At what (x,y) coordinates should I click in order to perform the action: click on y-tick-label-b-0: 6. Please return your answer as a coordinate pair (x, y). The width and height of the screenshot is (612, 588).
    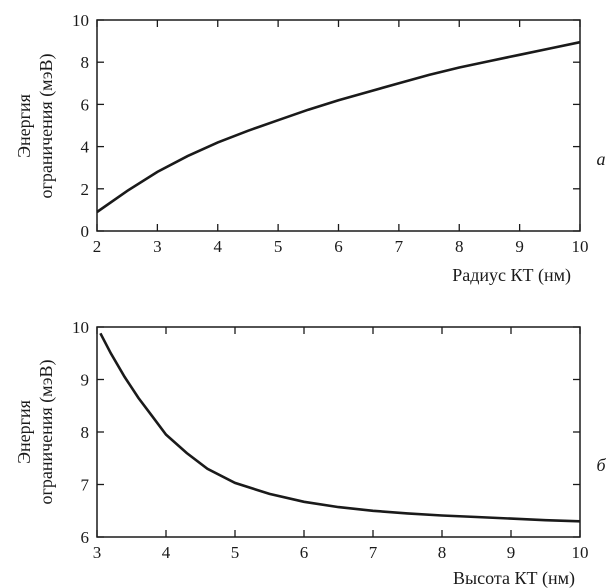
    Looking at the image, I should click on (85, 537).